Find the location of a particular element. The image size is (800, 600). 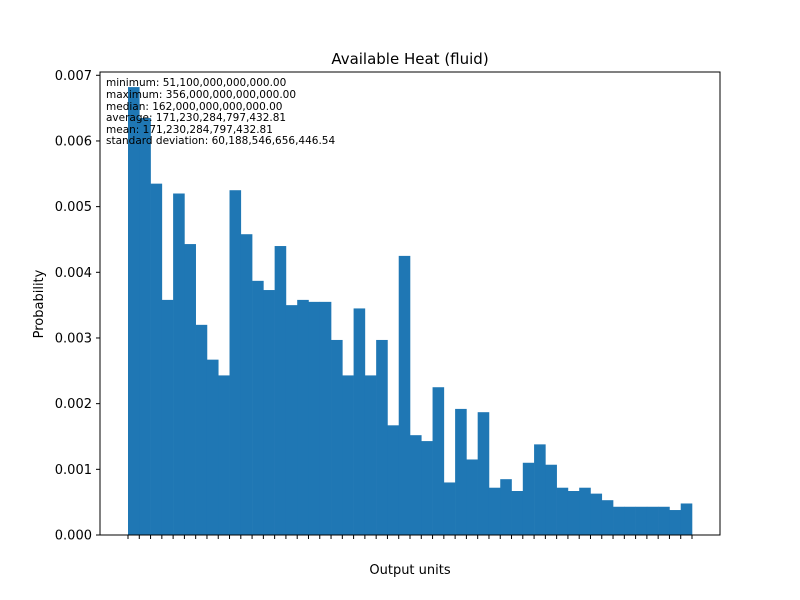

y-tick-label: 0.006 is located at coordinates (73, 141).